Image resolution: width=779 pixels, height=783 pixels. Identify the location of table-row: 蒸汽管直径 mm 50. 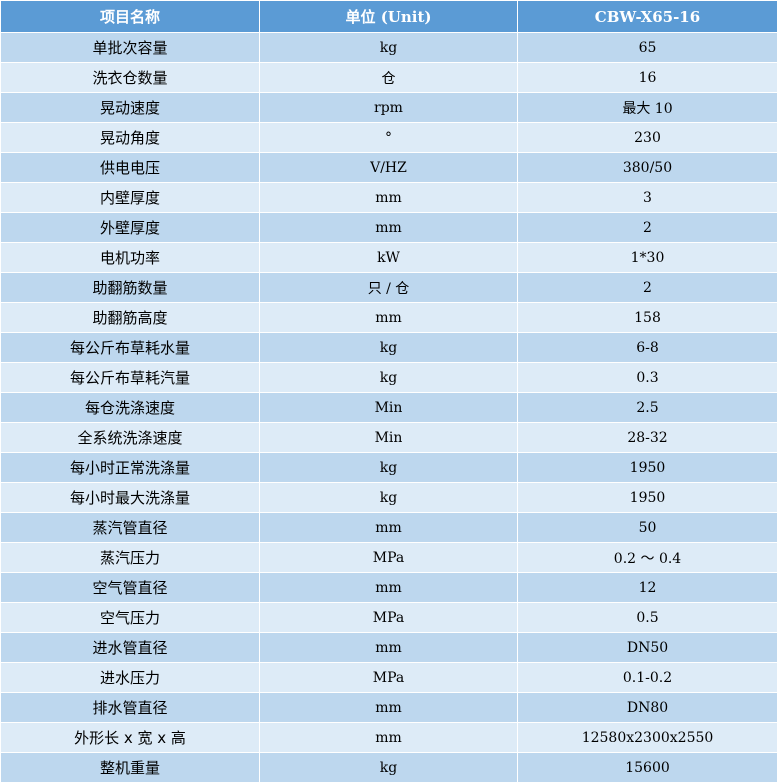
(389, 527).